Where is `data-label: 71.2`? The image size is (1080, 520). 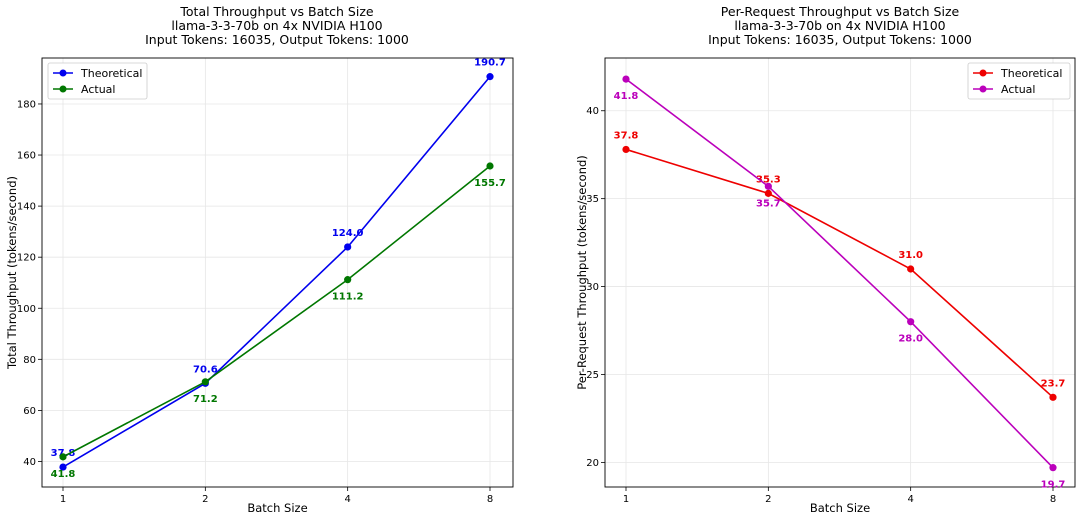
data-label: 71.2 is located at coordinates (205, 399).